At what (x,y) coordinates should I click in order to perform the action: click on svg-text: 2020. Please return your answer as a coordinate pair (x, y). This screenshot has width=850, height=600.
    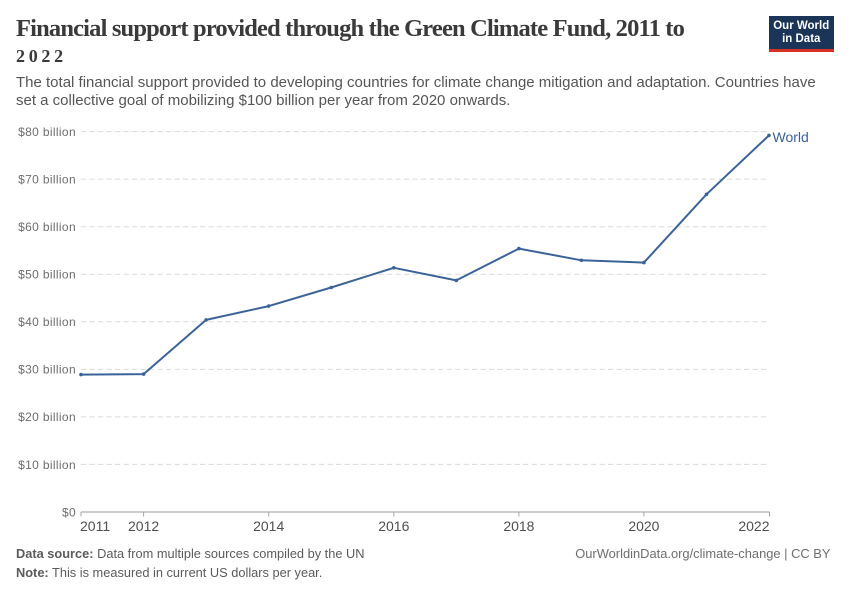
    Looking at the image, I should click on (643, 526).